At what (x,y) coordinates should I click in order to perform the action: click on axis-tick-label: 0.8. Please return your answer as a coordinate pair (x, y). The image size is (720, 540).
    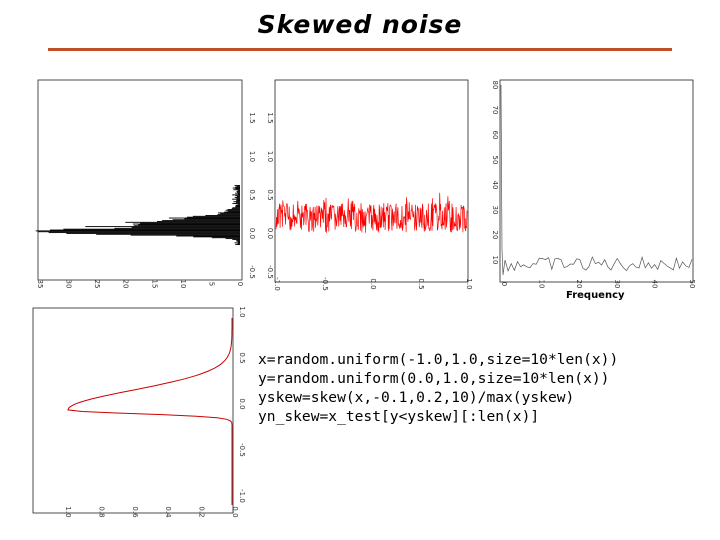
    Looking at the image, I should click on (101, 511).